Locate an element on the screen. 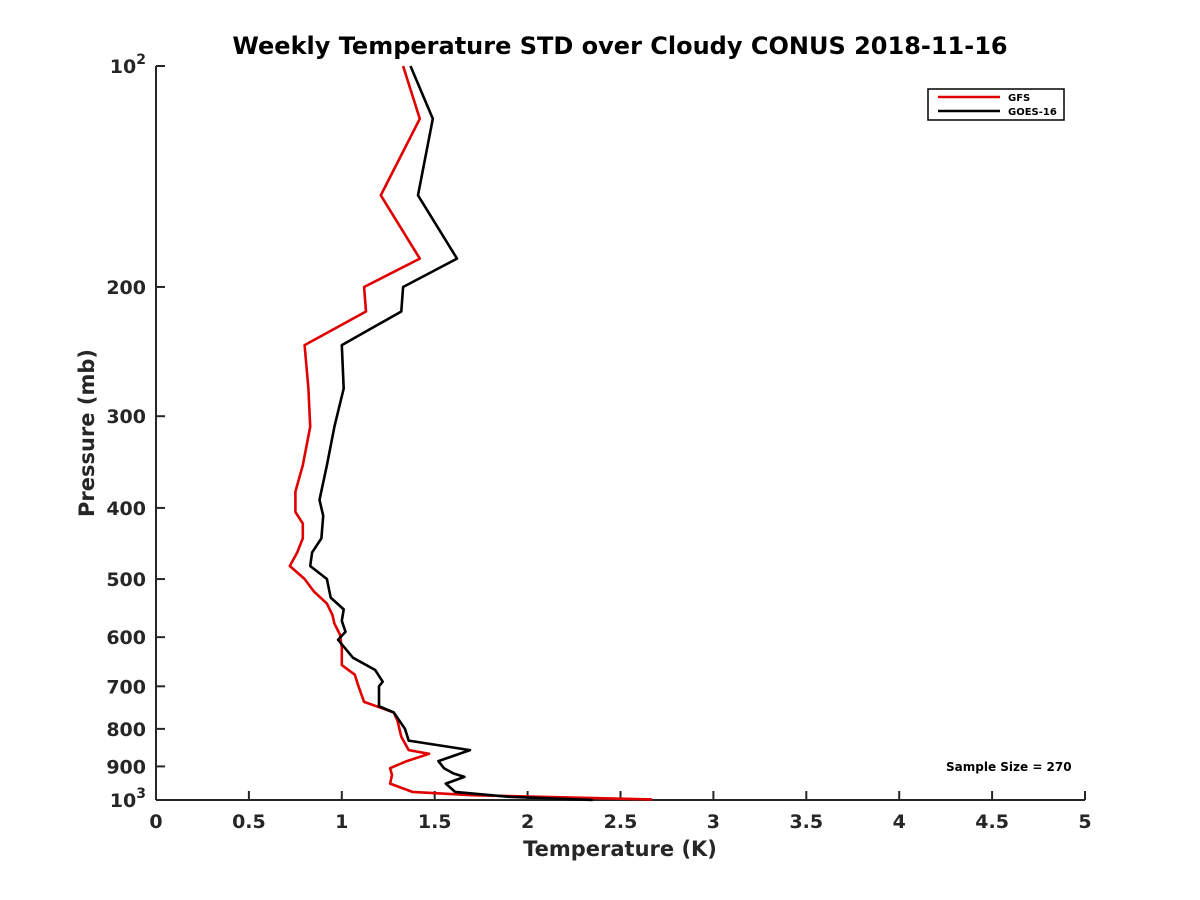 This screenshot has height=900, width=1200. x-tick-label: 1.5 is located at coordinates (435, 822).